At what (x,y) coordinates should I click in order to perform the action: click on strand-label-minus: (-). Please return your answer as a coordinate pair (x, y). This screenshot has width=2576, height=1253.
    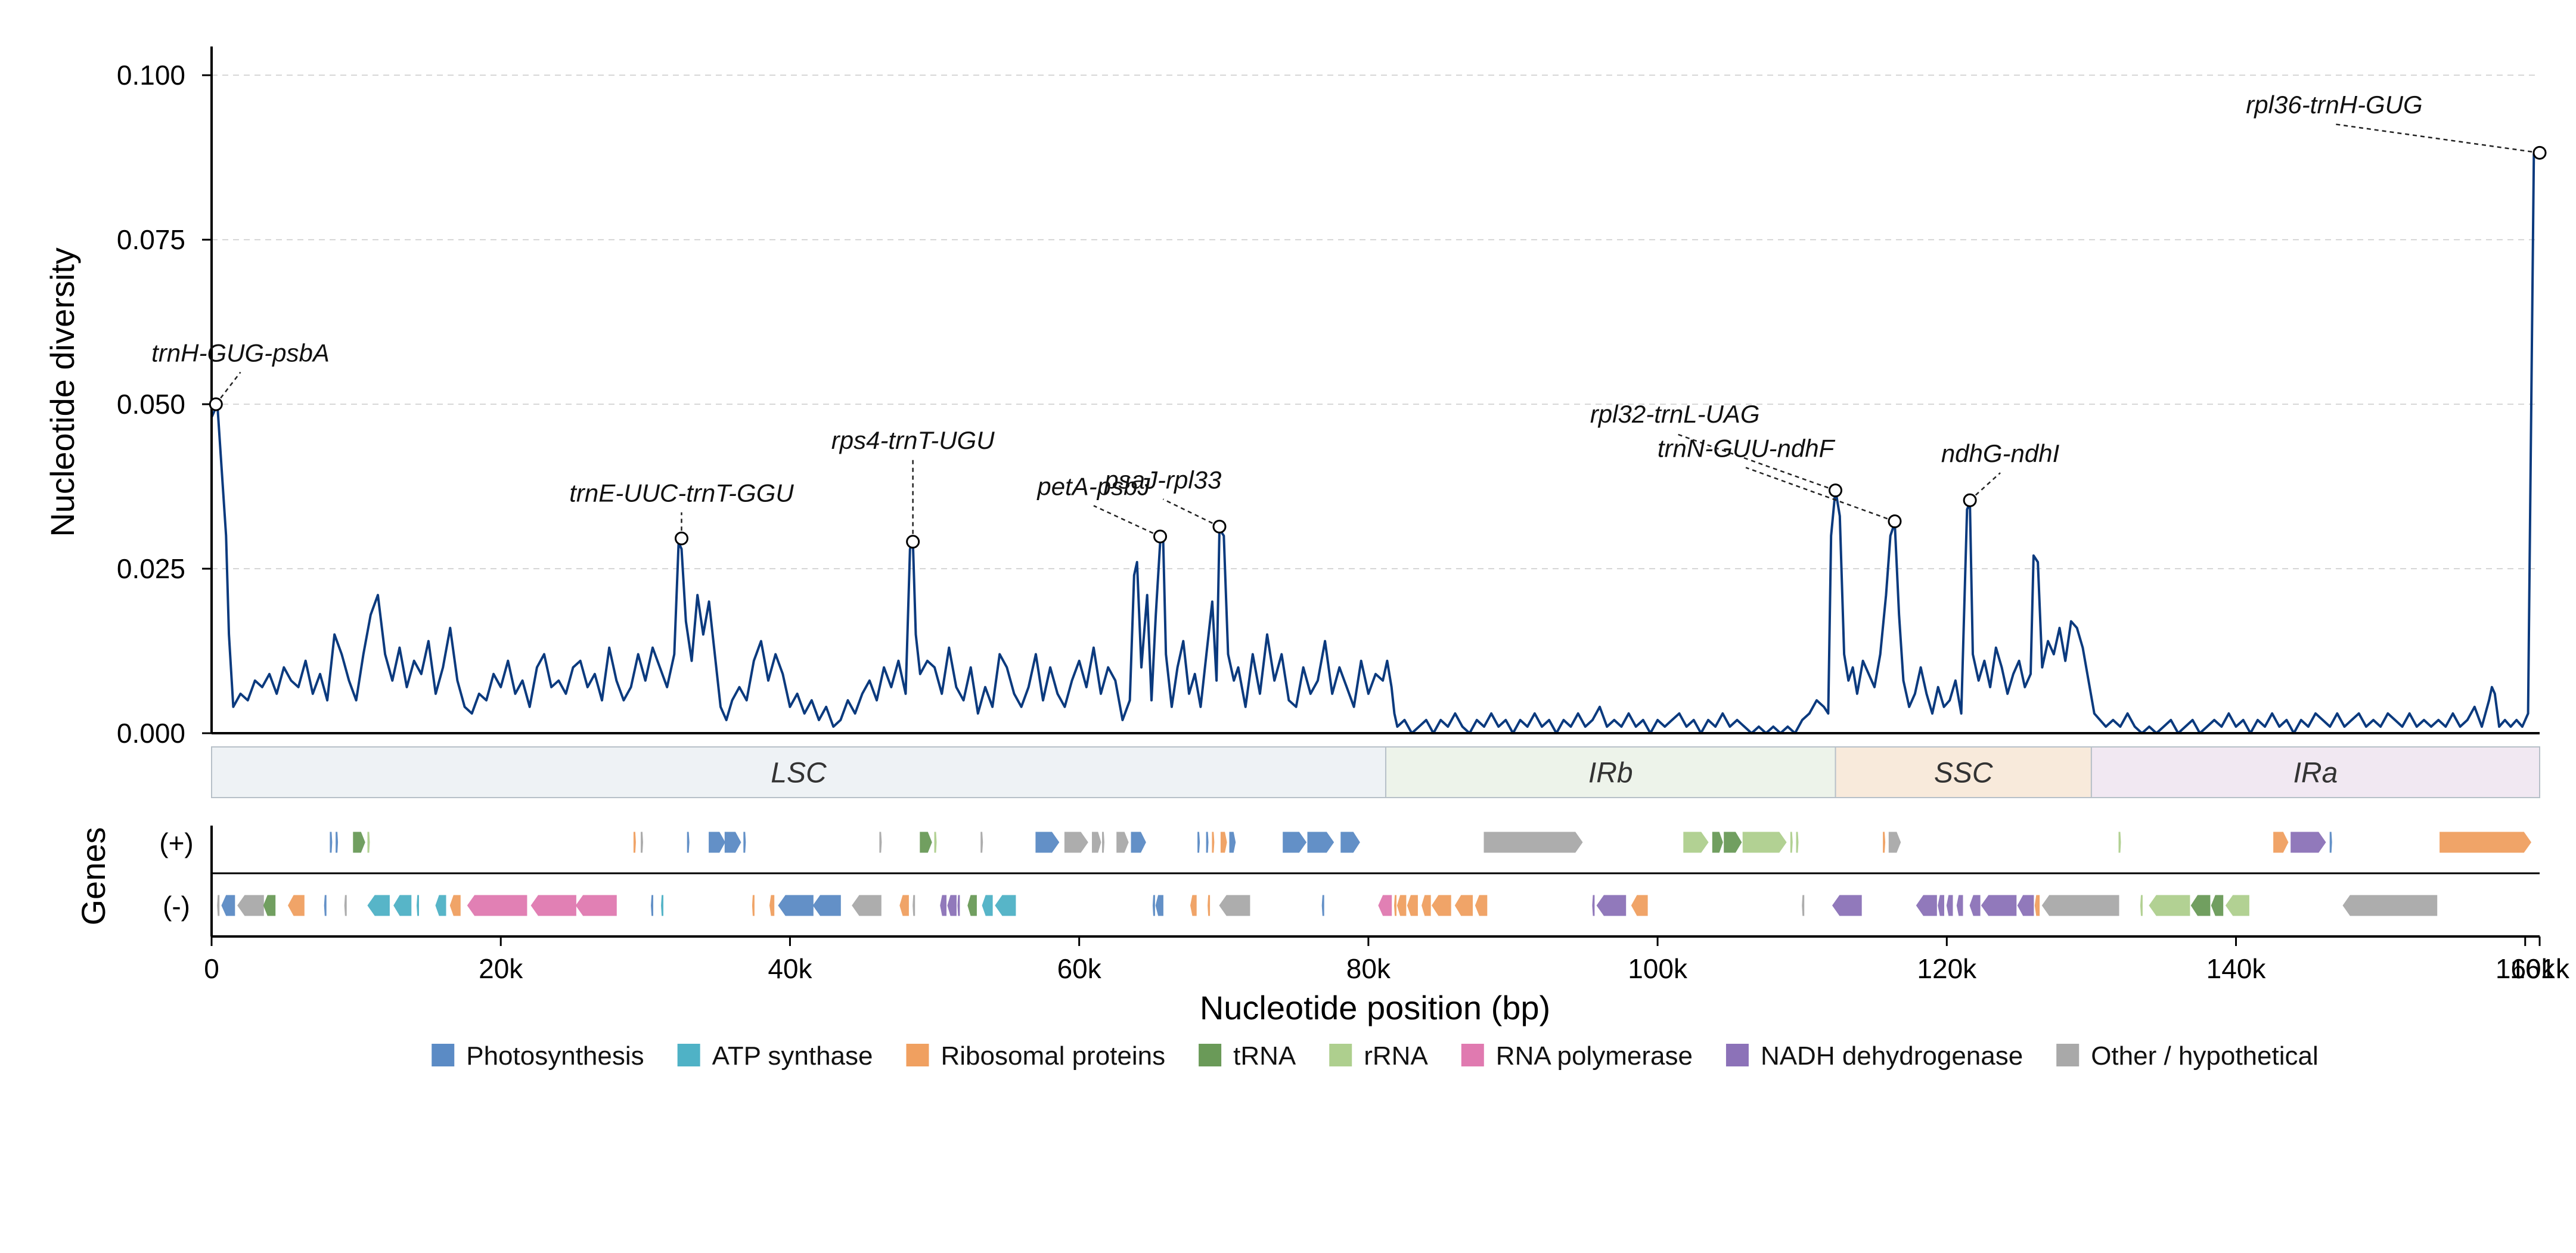
    Looking at the image, I should click on (177, 906).